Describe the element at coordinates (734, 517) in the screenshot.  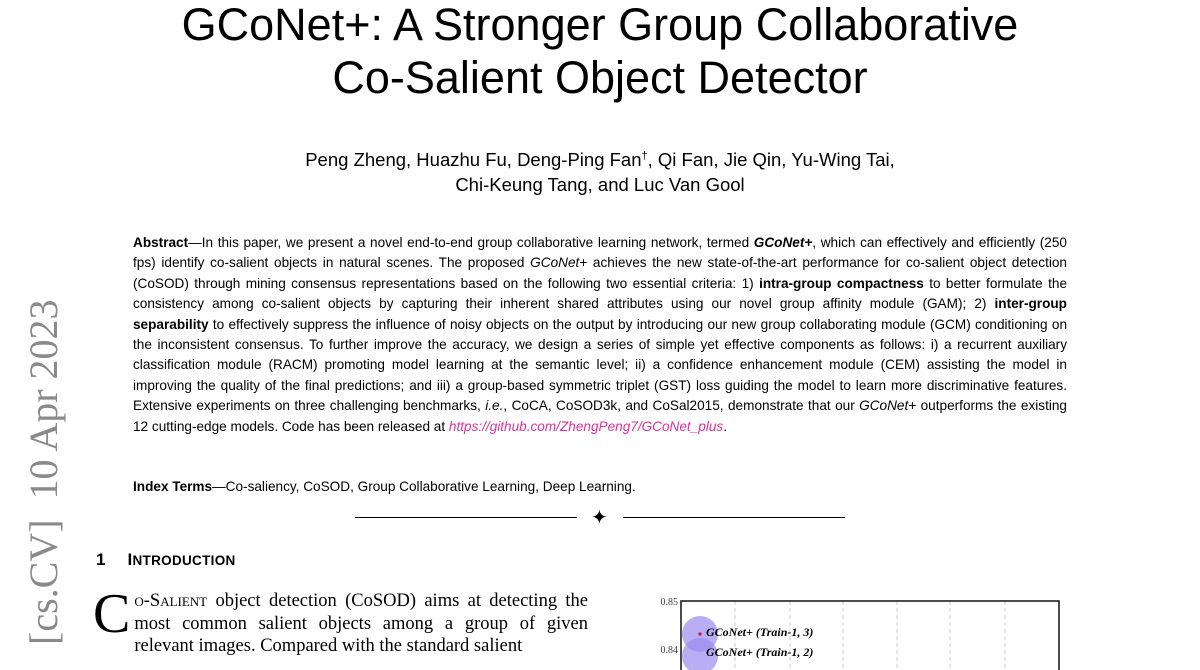
I see `separator-line-right` at that location.